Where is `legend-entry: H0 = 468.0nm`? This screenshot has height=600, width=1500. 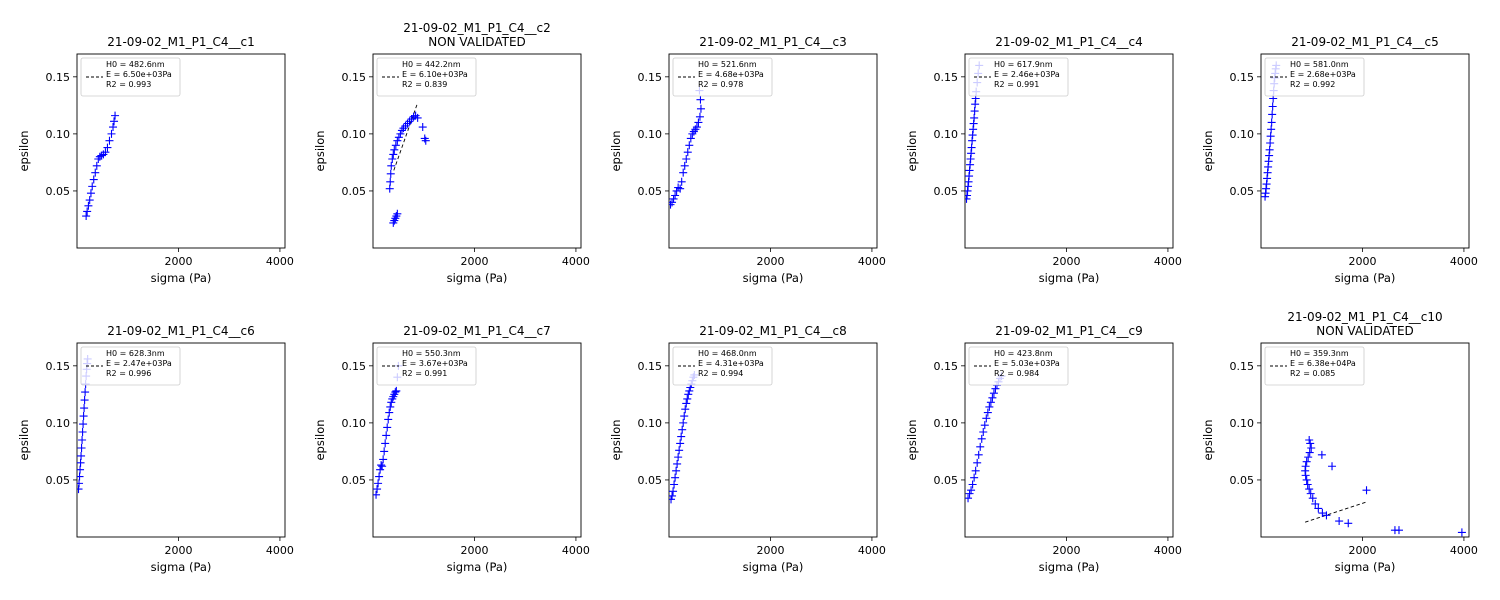 legend-entry: H0 = 468.0nm is located at coordinates (727, 353).